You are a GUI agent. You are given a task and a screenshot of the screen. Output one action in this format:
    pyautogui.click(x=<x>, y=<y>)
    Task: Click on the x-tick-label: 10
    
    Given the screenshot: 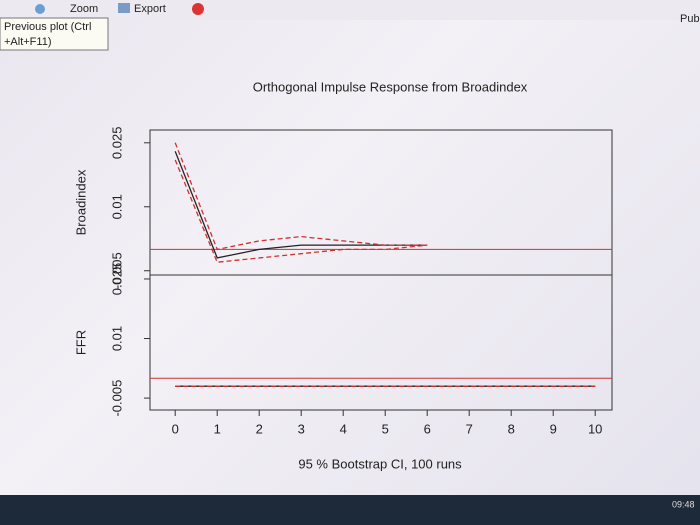 What is the action you would take?
    pyautogui.click(x=595, y=428)
    